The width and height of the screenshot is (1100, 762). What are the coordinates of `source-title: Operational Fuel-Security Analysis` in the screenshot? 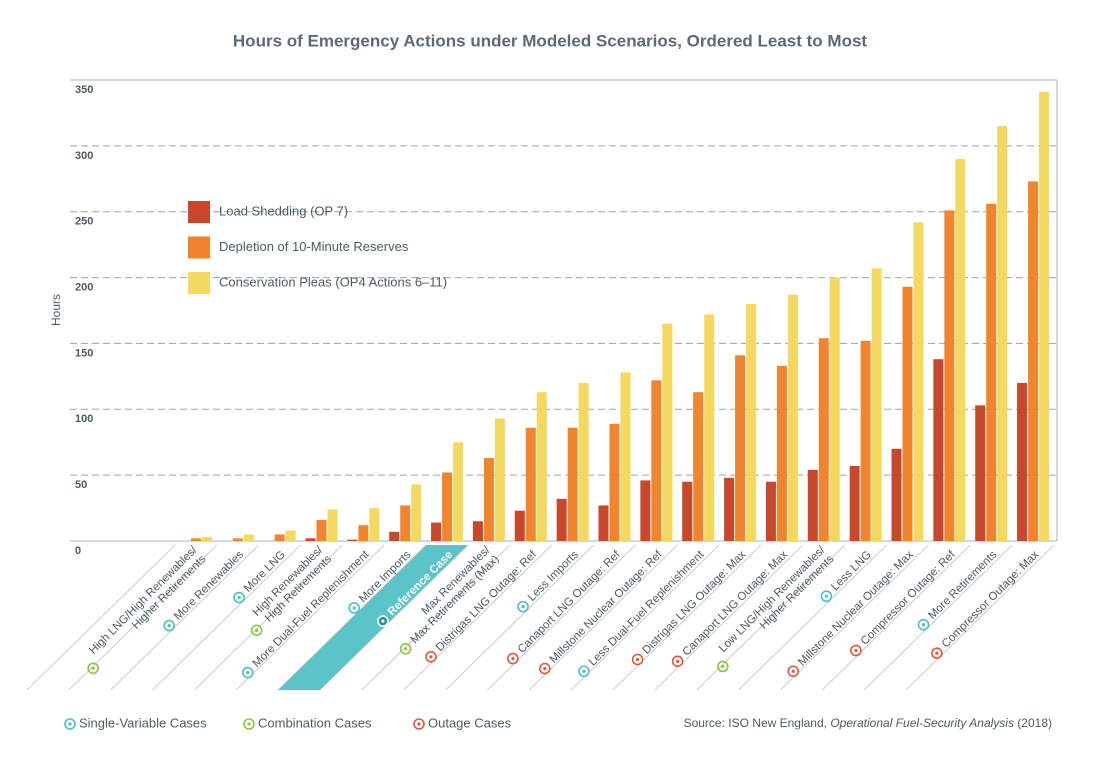 It's located at (922, 723).